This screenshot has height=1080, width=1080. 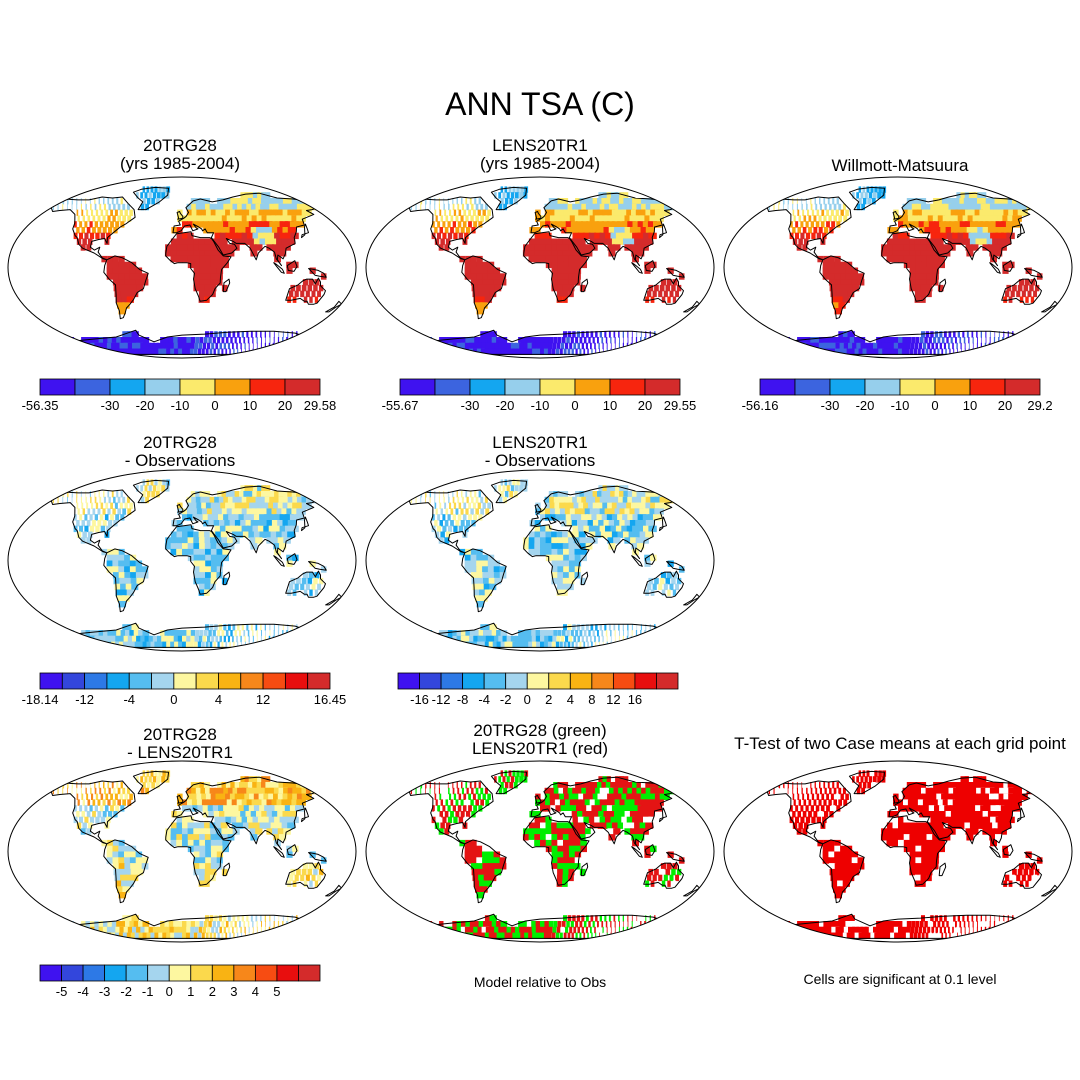 I want to click on coastline-japan, so click(x=305, y=815).